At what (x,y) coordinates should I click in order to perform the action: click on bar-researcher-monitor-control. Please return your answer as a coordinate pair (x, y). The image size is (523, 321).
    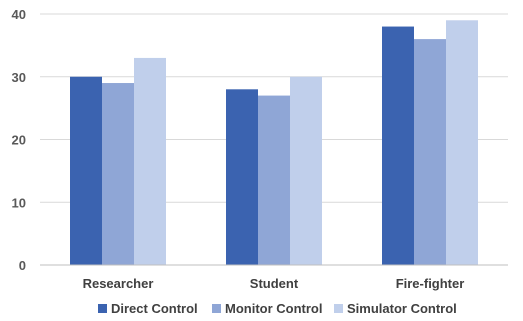
    Looking at the image, I should click on (118, 174).